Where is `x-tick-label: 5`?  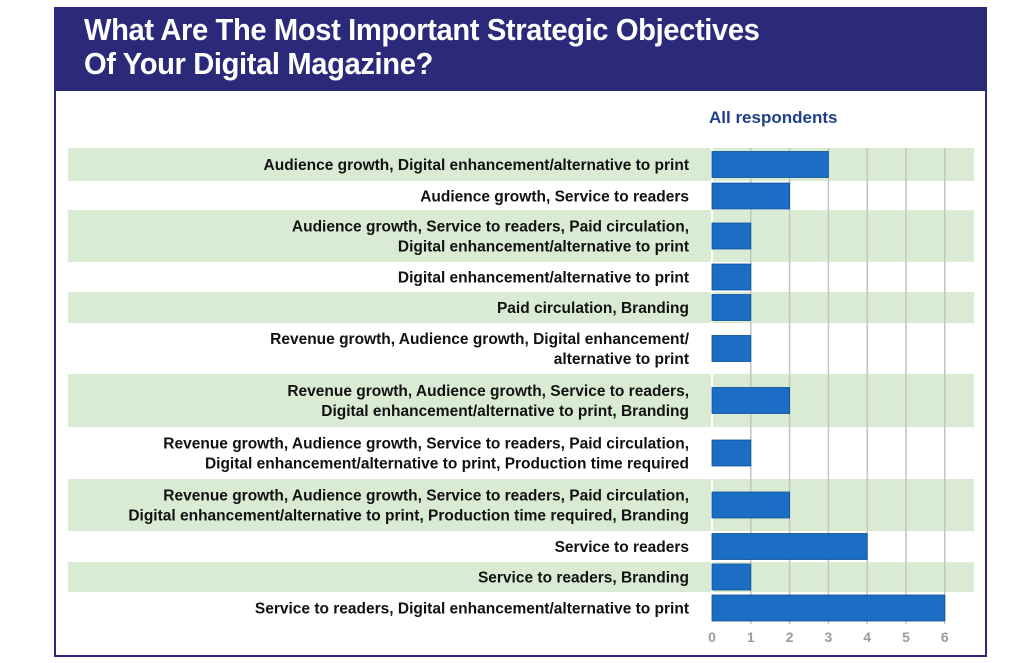 x-tick-label: 5 is located at coordinates (906, 637).